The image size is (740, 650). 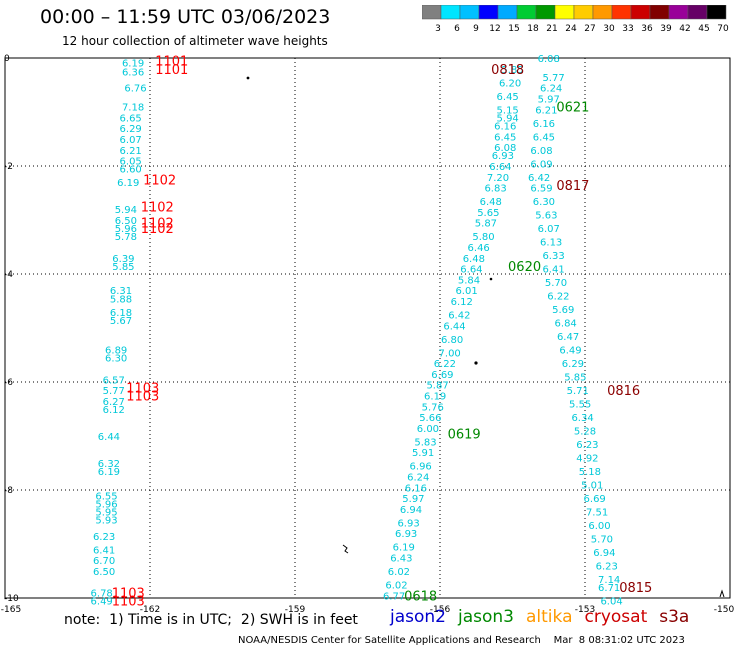 What do you see at coordinates (574, 12) in the screenshot?
I see `colorbar-swatches` at bounding box center [574, 12].